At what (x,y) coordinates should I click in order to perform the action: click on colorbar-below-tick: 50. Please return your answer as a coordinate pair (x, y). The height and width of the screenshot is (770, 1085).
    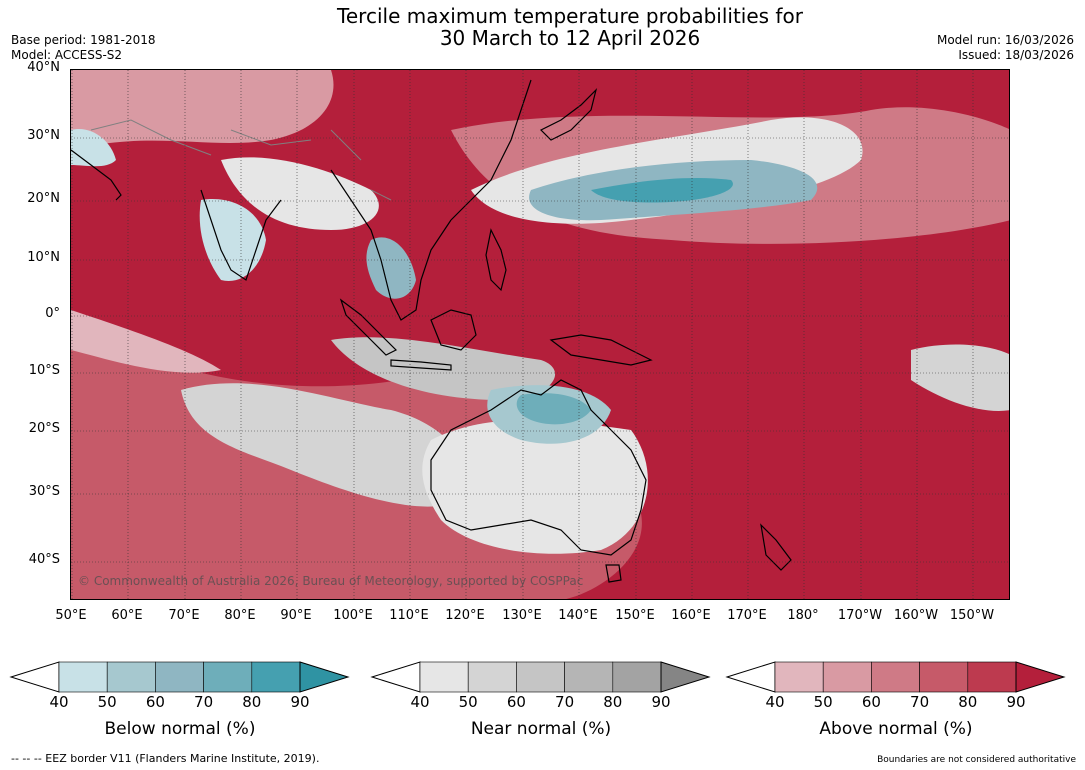
    Looking at the image, I should click on (107, 702).